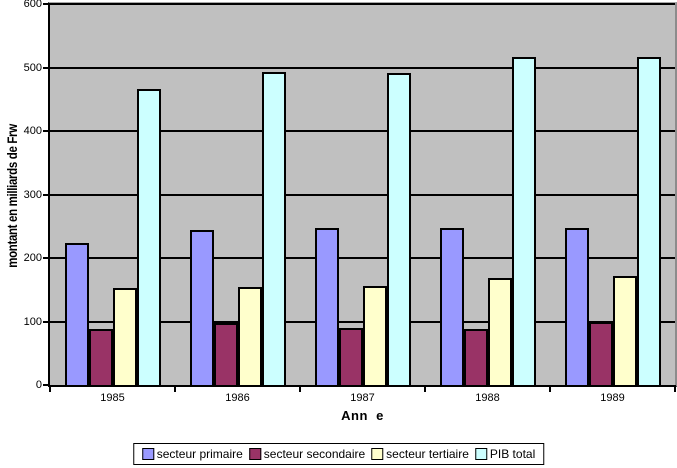 Image resolution: width=677 pixels, height=468 pixels. What do you see at coordinates (648, 220) in the screenshot?
I see `bar-PIB-total-1989` at bounding box center [648, 220].